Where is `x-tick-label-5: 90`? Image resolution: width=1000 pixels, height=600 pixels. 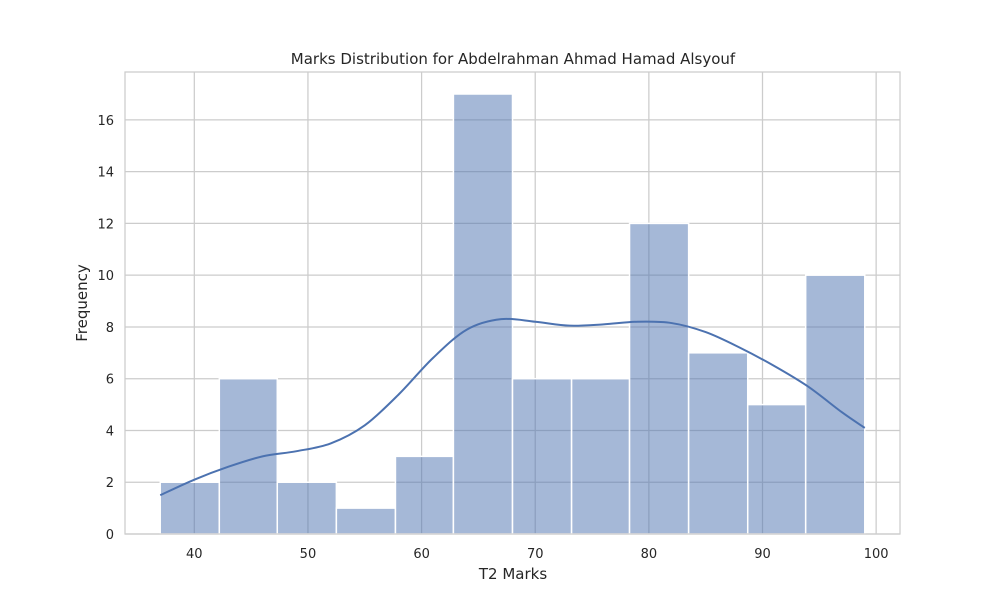
x-tick-label-5: 90 is located at coordinates (762, 554).